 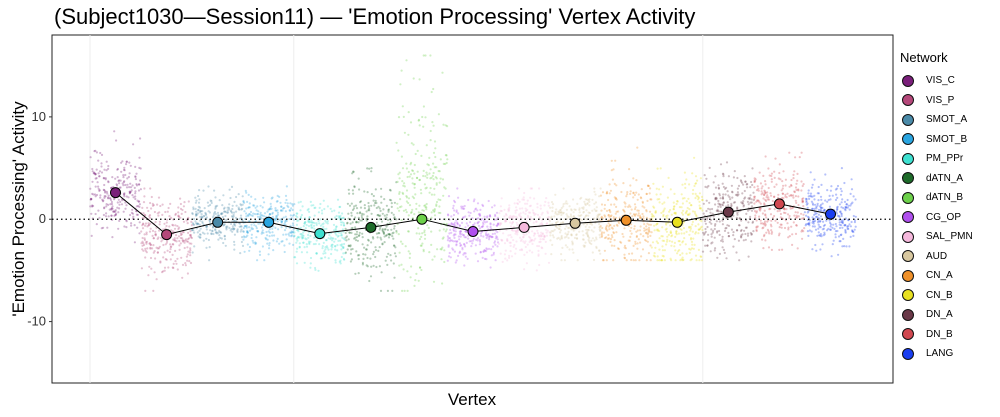 What do you see at coordinates (947, 139) in the screenshot?
I see `legend-label: SMOT_B` at bounding box center [947, 139].